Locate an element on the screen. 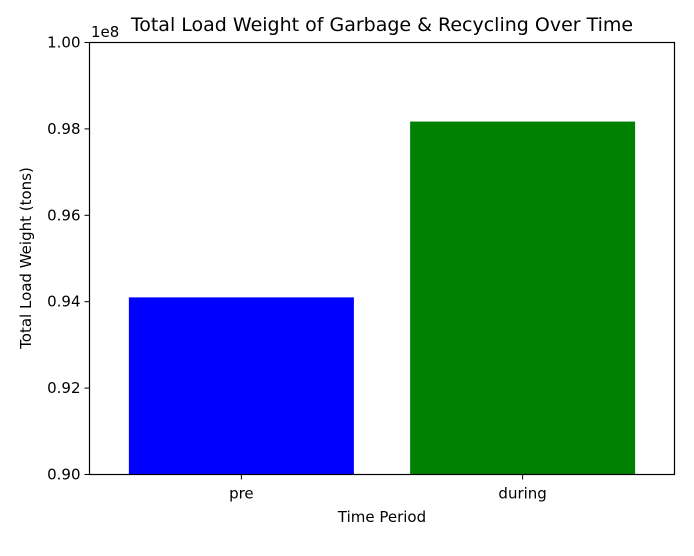 Image resolution: width=694 pixels, height=556 pixels. y-axis: 0.90 0.92 0.94 0.96 0.98 1.00 is located at coordinates (68, 259).